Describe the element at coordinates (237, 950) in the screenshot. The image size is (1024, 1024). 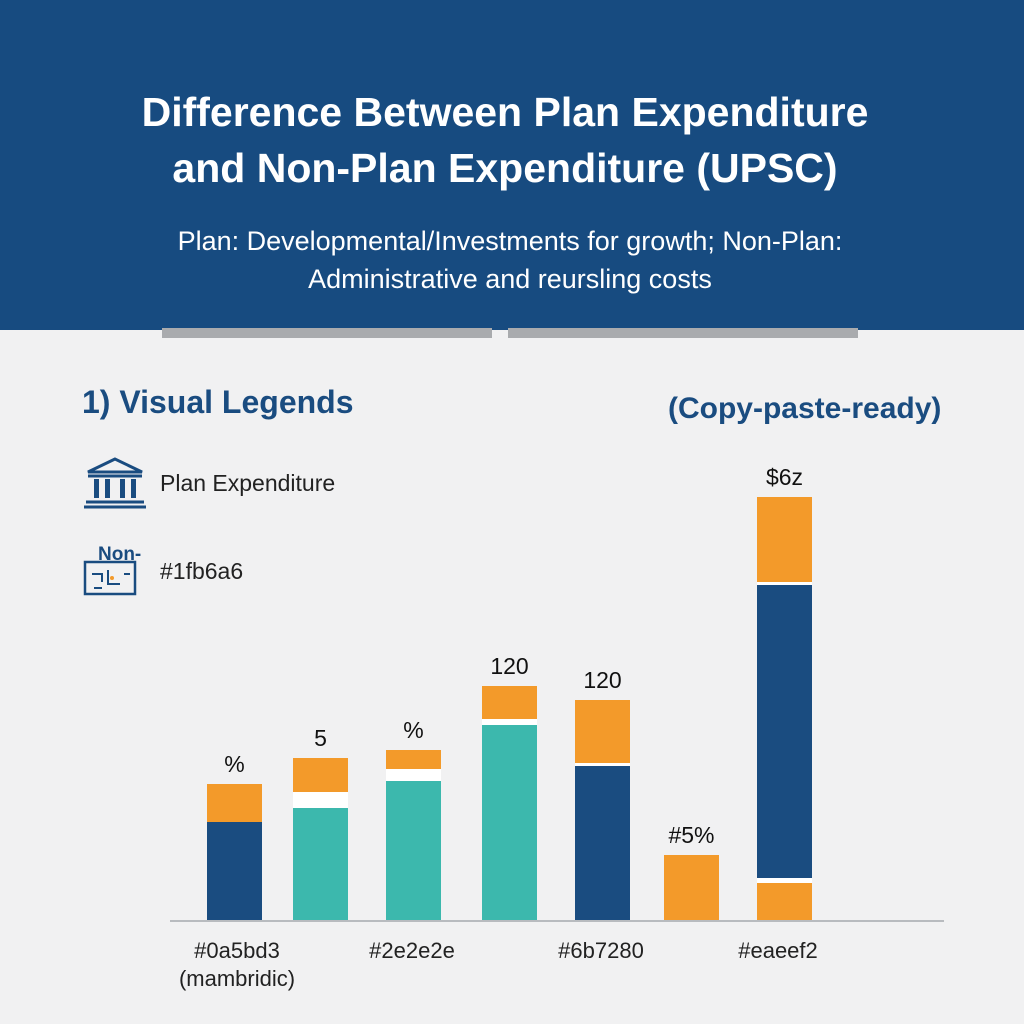
I see `x-tick-label-0: #0a5bd3` at that location.